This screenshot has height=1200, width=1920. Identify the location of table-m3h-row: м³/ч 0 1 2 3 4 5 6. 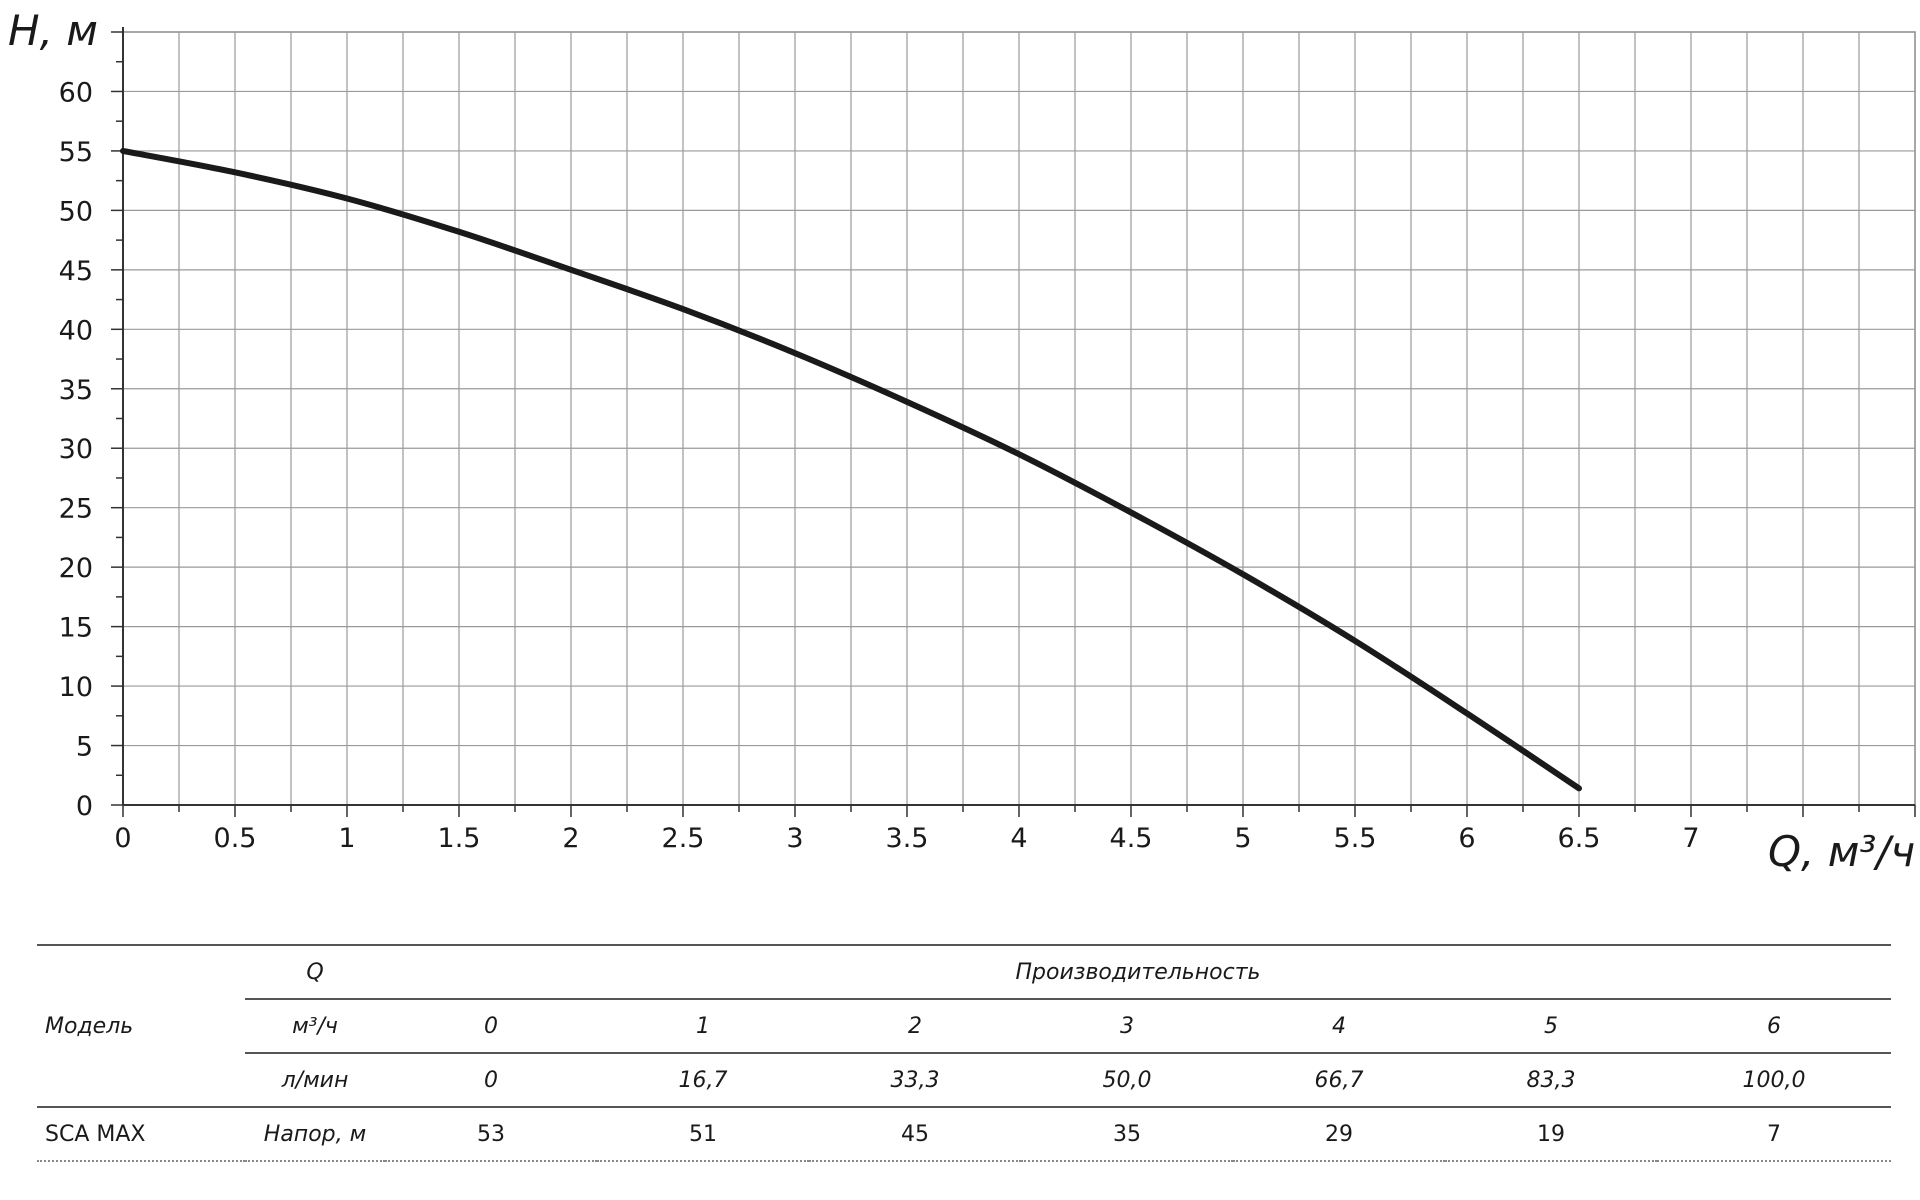
(964, 1025).